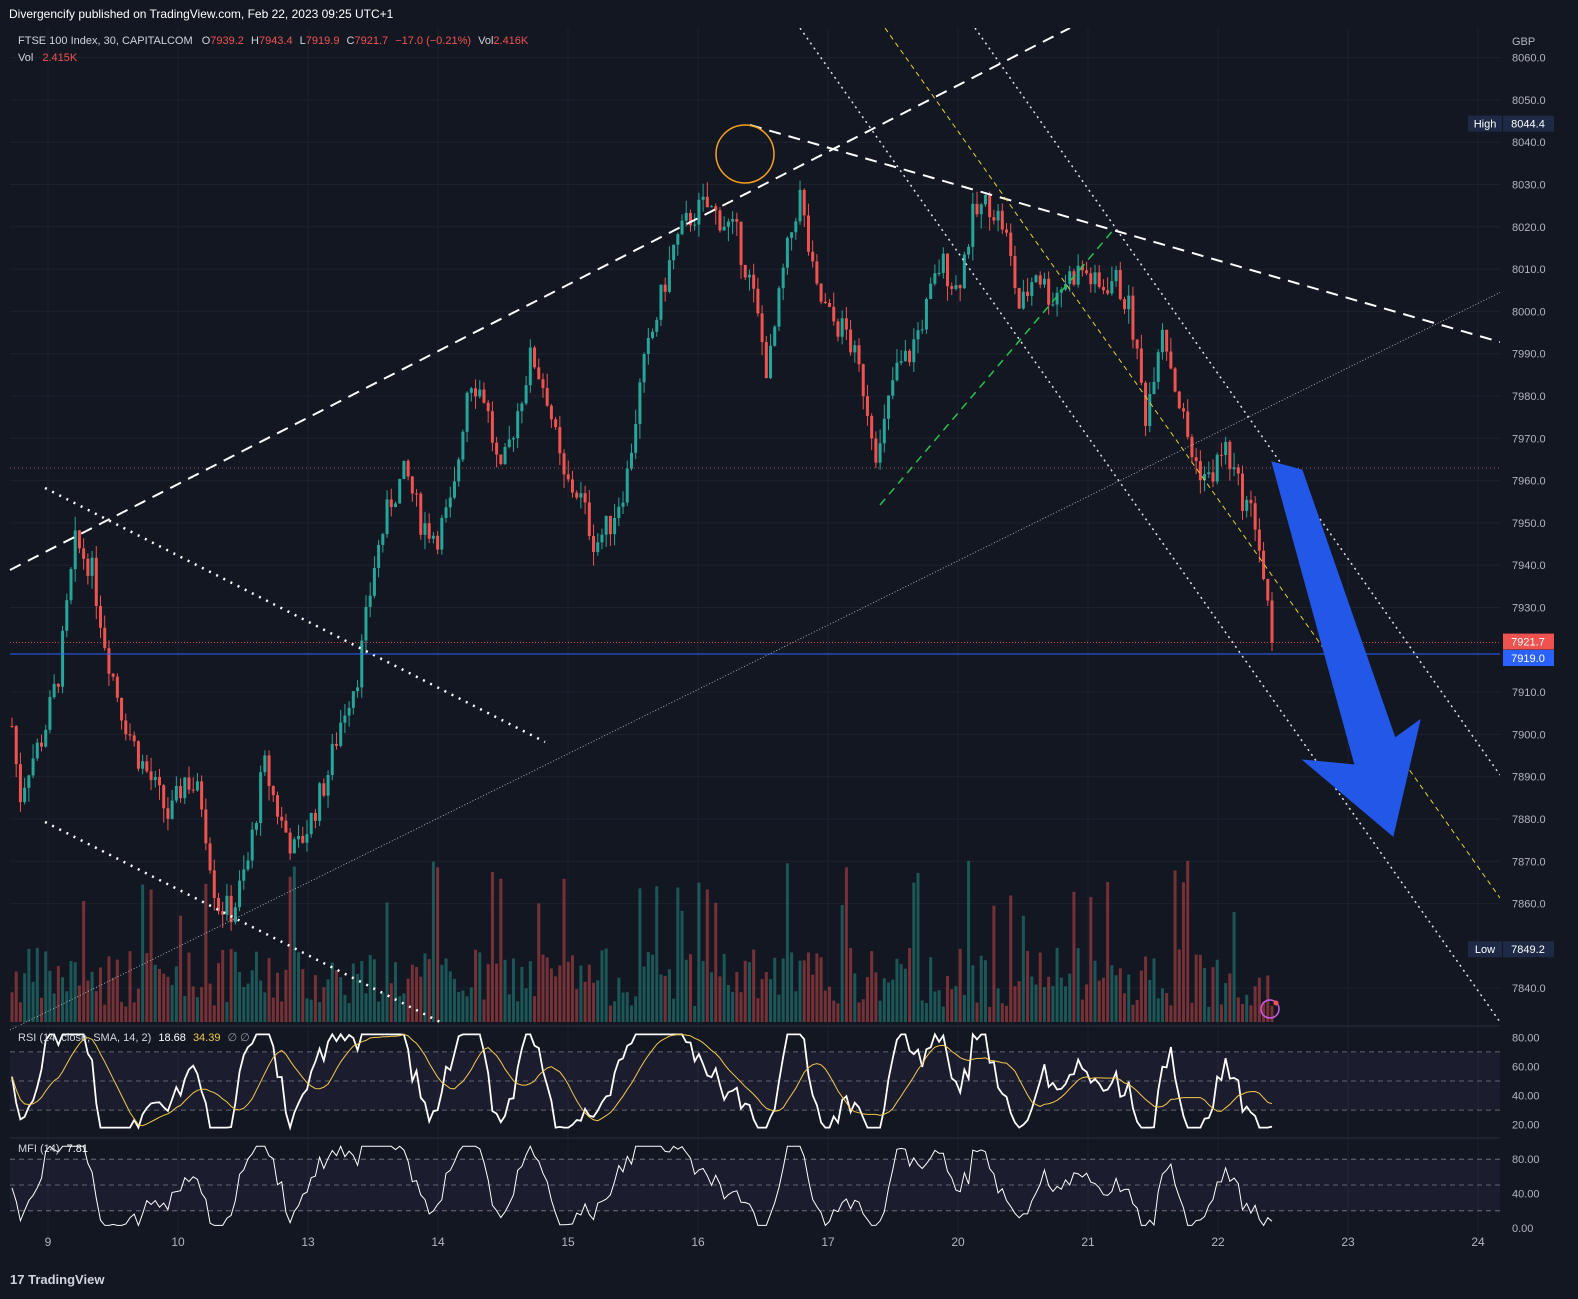  Describe the element at coordinates (642, 1186) in the screenshot. I see `indicator-line` at that location.